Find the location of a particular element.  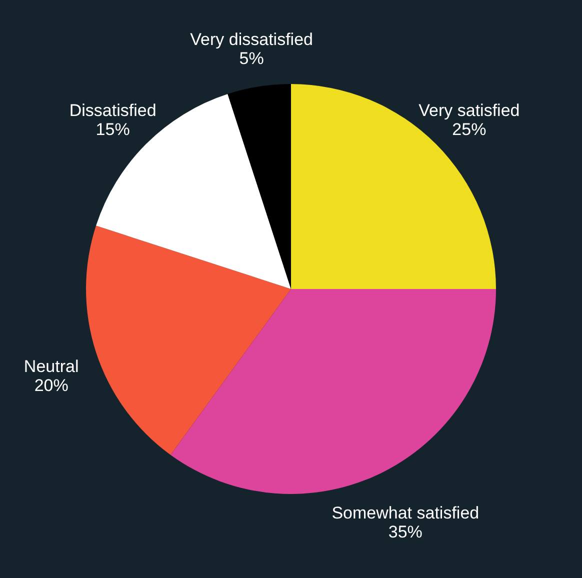

slice-label: Very satisfied is located at coordinates (469, 110).